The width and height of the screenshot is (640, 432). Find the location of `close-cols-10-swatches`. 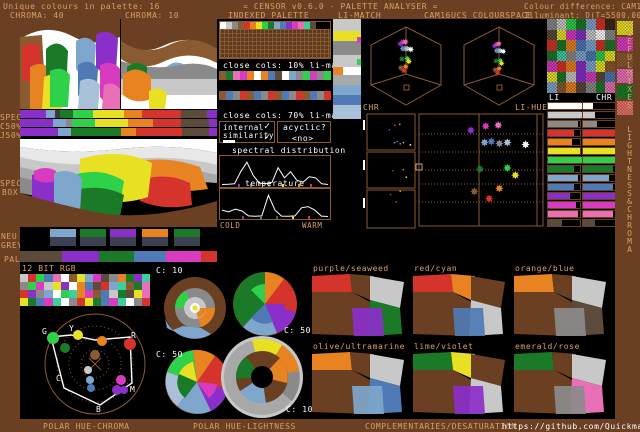

close-cols-10-swatches is located at coordinates (275, 80).